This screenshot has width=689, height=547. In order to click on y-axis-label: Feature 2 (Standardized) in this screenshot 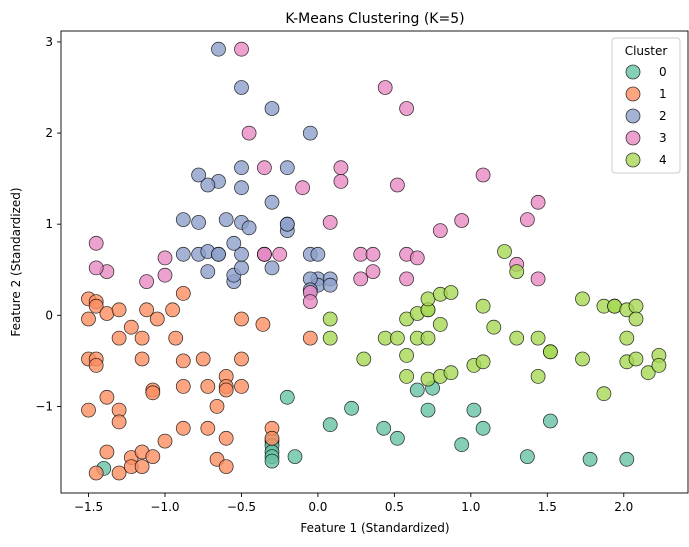, I will do `click(16, 261)`.